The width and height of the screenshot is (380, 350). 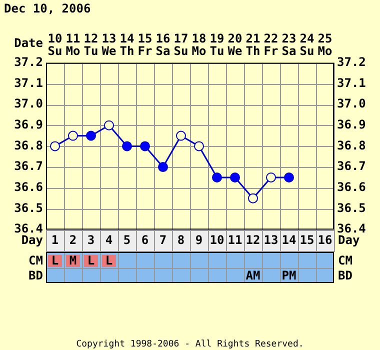 What do you see at coordinates (351, 124) in the screenshot?
I see `y2-tick-label: 36.9` at bounding box center [351, 124].